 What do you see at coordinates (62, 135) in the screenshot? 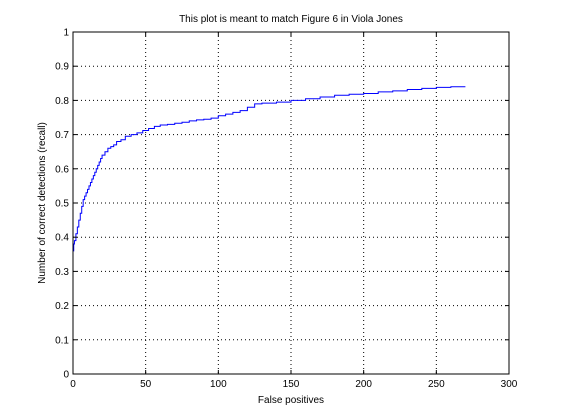
I see `y-tick-label: 0.7` at bounding box center [62, 135].